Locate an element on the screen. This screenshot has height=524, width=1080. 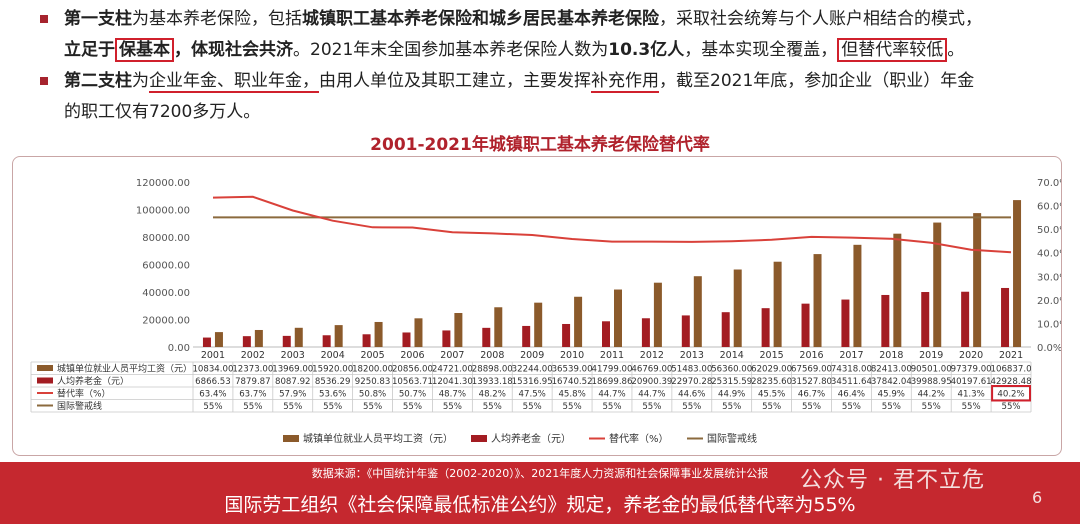
table-cell: 62029.00 is located at coordinates (771, 370).